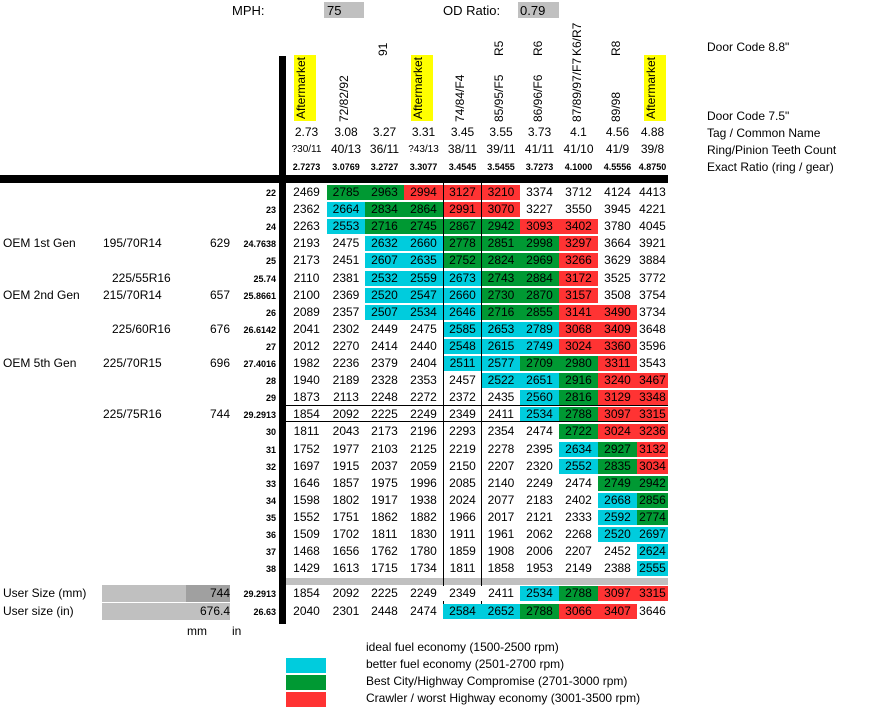  What do you see at coordinates (344, 10) in the screenshot?
I see `mph-input` at bounding box center [344, 10].